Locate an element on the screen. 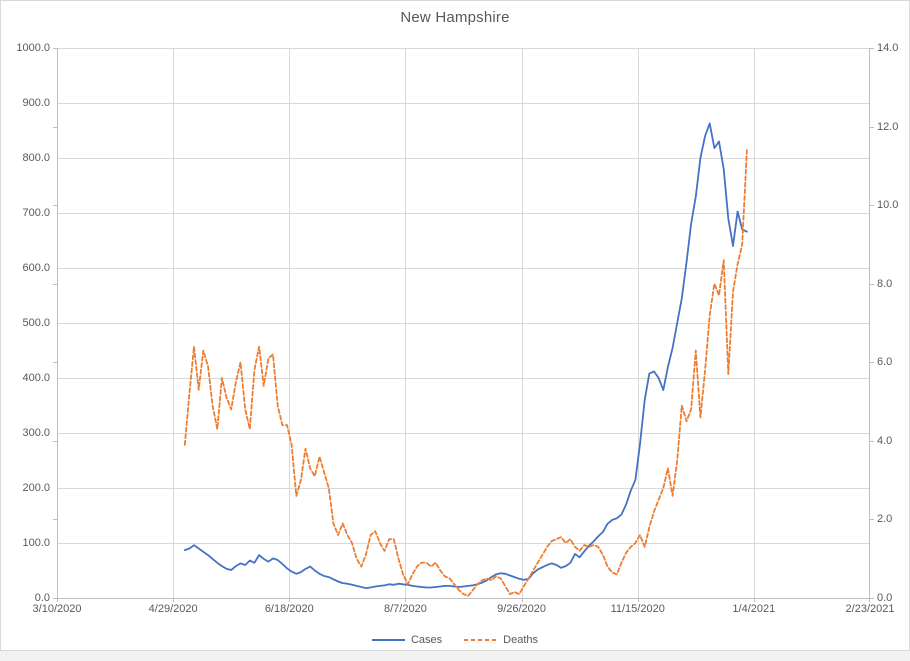 Image resolution: width=910 pixels, height=661 pixels. x-tick-label: 3/10/2020 is located at coordinates (57, 609).